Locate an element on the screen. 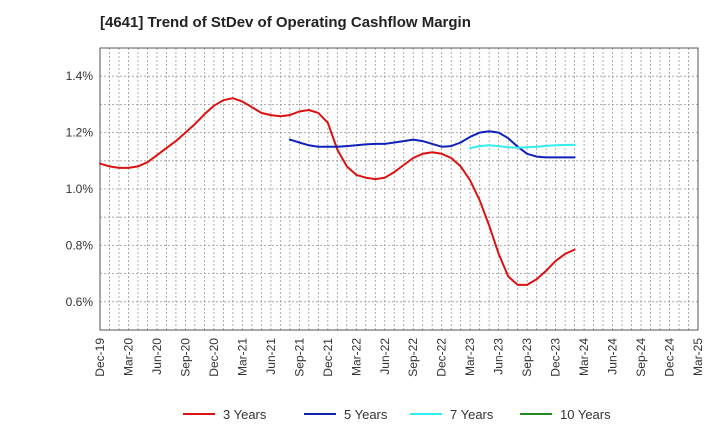 This screenshot has width=720, height=440. x-tick-label: Dec-22 is located at coordinates (442, 357).